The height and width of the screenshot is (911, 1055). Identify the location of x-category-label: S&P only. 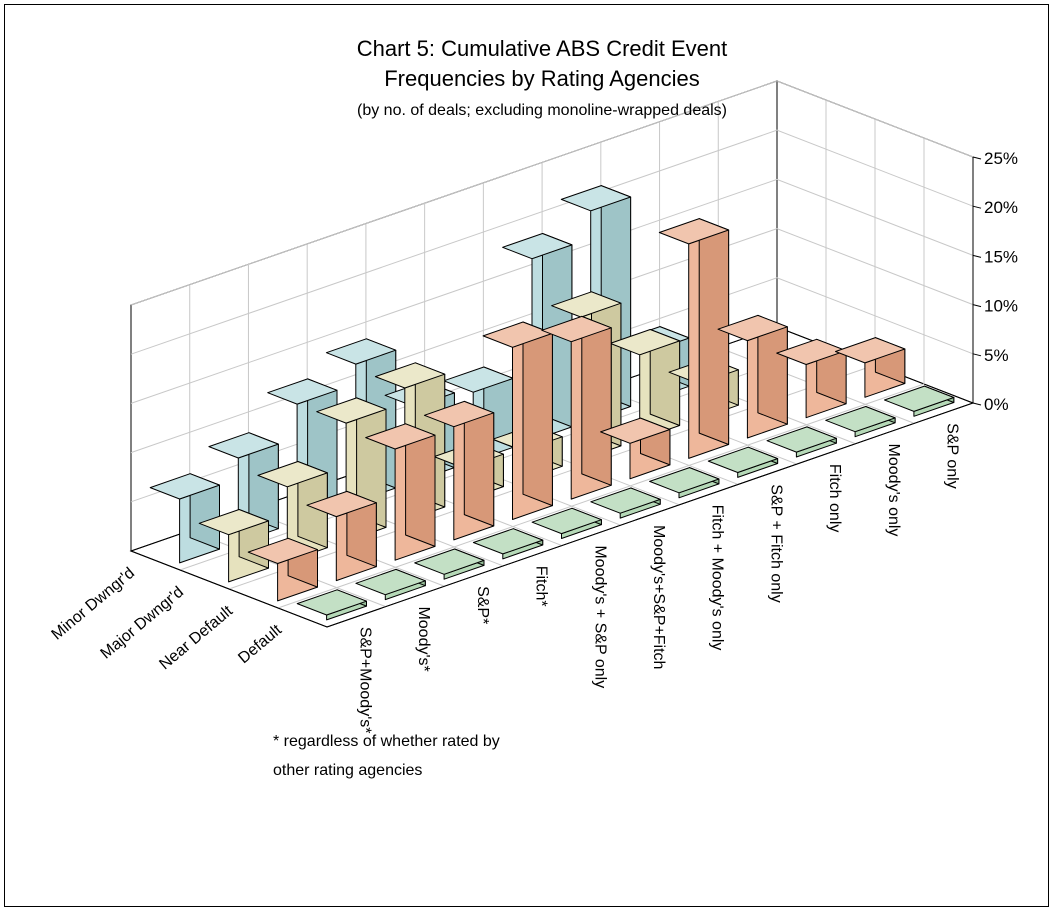
(952, 456).